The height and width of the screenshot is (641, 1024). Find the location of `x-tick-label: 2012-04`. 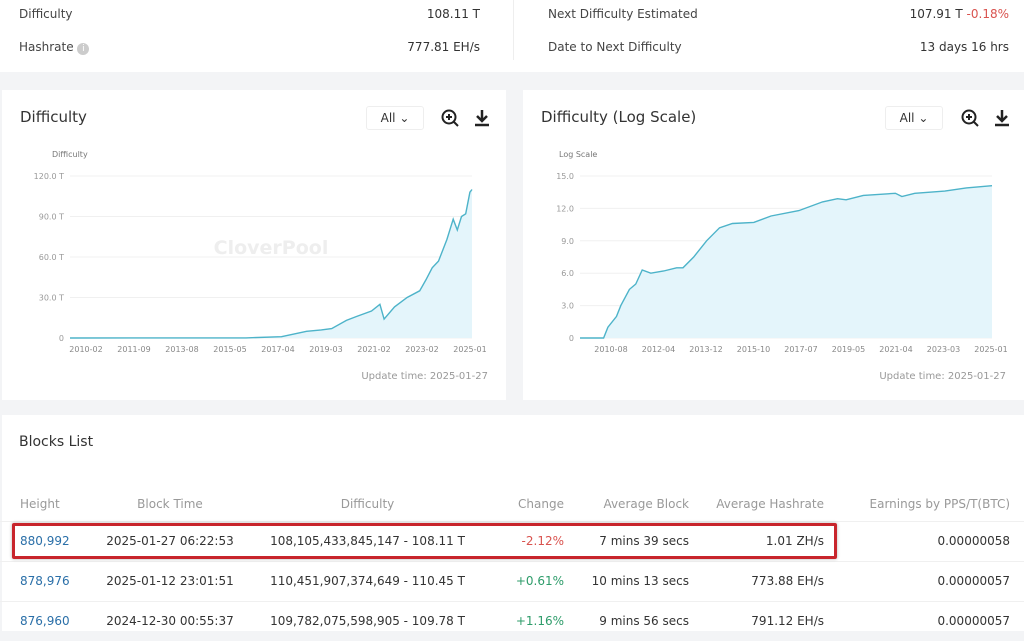

x-tick-label: 2012-04 is located at coordinates (658, 349).